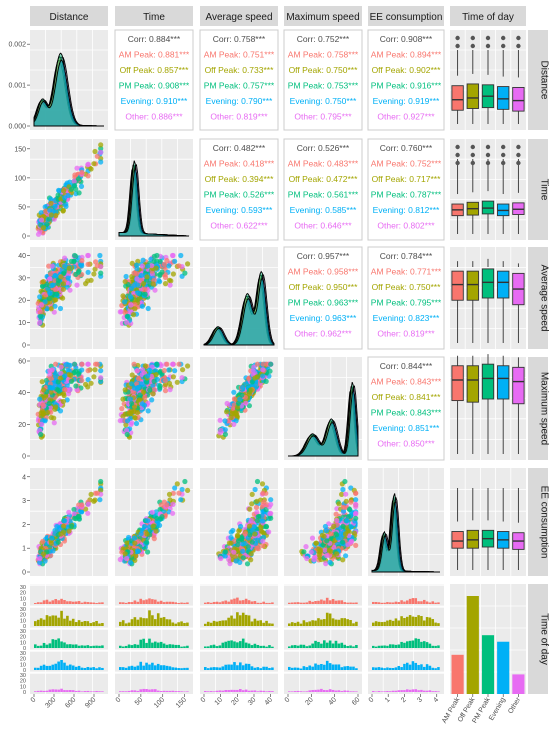 The image size is (550, 733). What do you see at coordinates (419, 226) in the screenshot?
I see `correlation-value: 0.802***` at bounding box center [419, 226].